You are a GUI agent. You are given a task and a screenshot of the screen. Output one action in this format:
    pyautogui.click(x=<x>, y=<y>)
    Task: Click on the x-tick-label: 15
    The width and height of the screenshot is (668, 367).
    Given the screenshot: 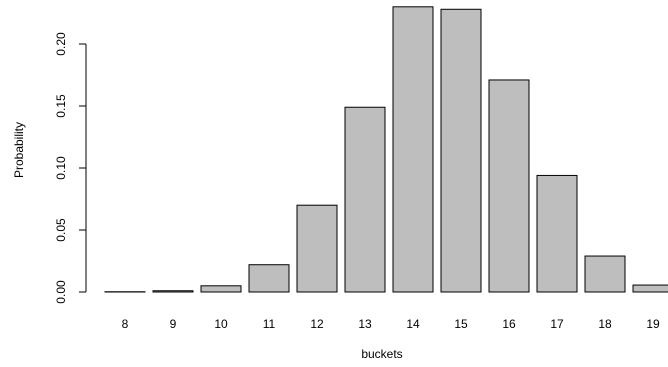 What is the action you would take?
    pyautogui.click(x=461, y=324)
    